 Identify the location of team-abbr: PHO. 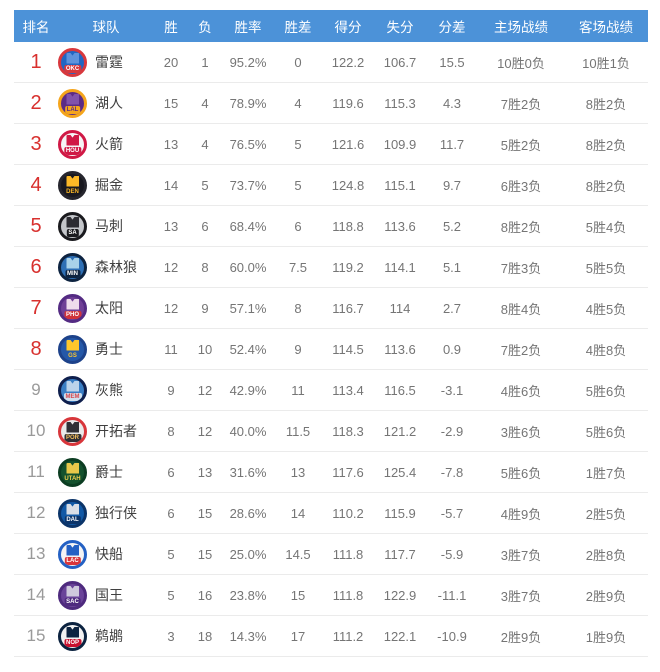
(72, 314).